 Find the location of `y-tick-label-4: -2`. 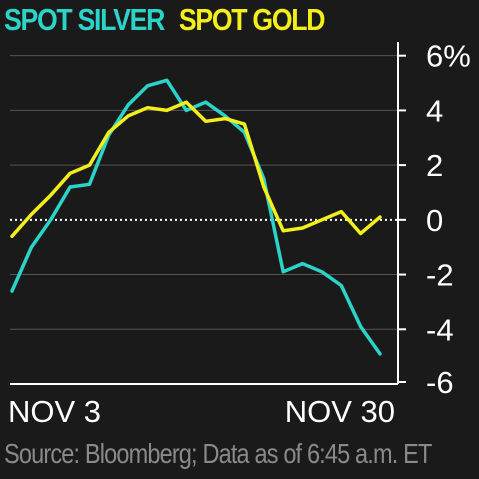

y-tick-label-4: -2 is located at coordinates (440, 275).